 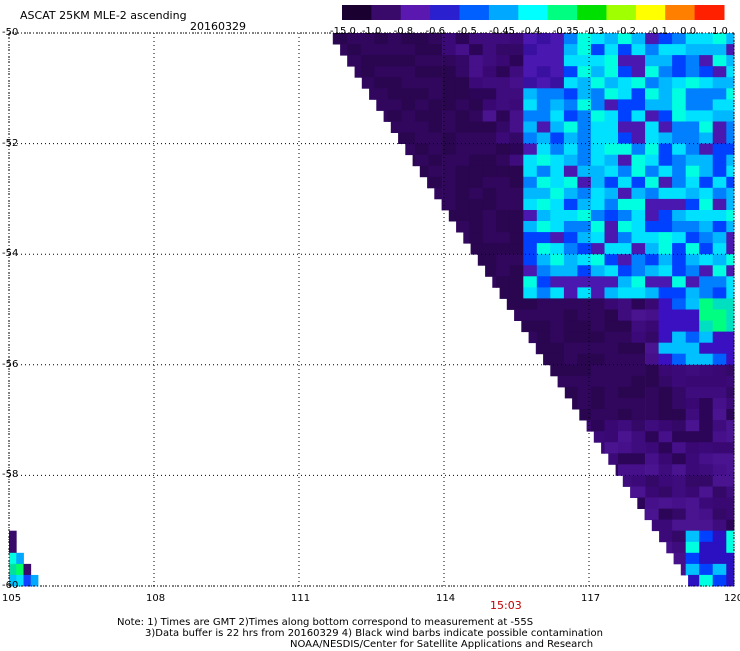 I want to click on colorbar, so click(x=533, y=12).